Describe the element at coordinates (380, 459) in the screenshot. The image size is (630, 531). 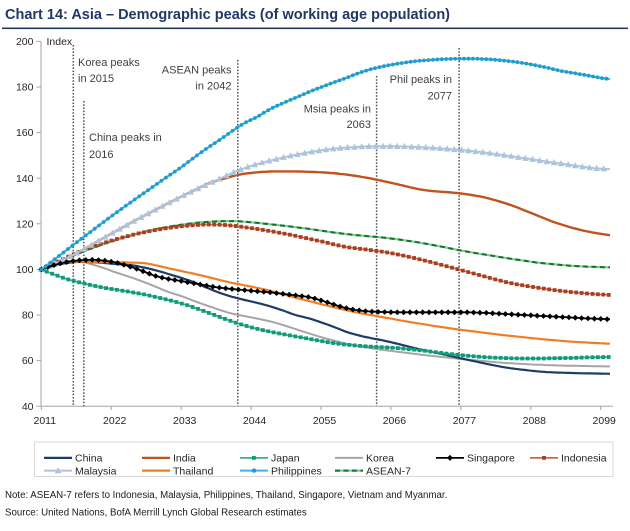
I see `svg-text: Korea` at that location.